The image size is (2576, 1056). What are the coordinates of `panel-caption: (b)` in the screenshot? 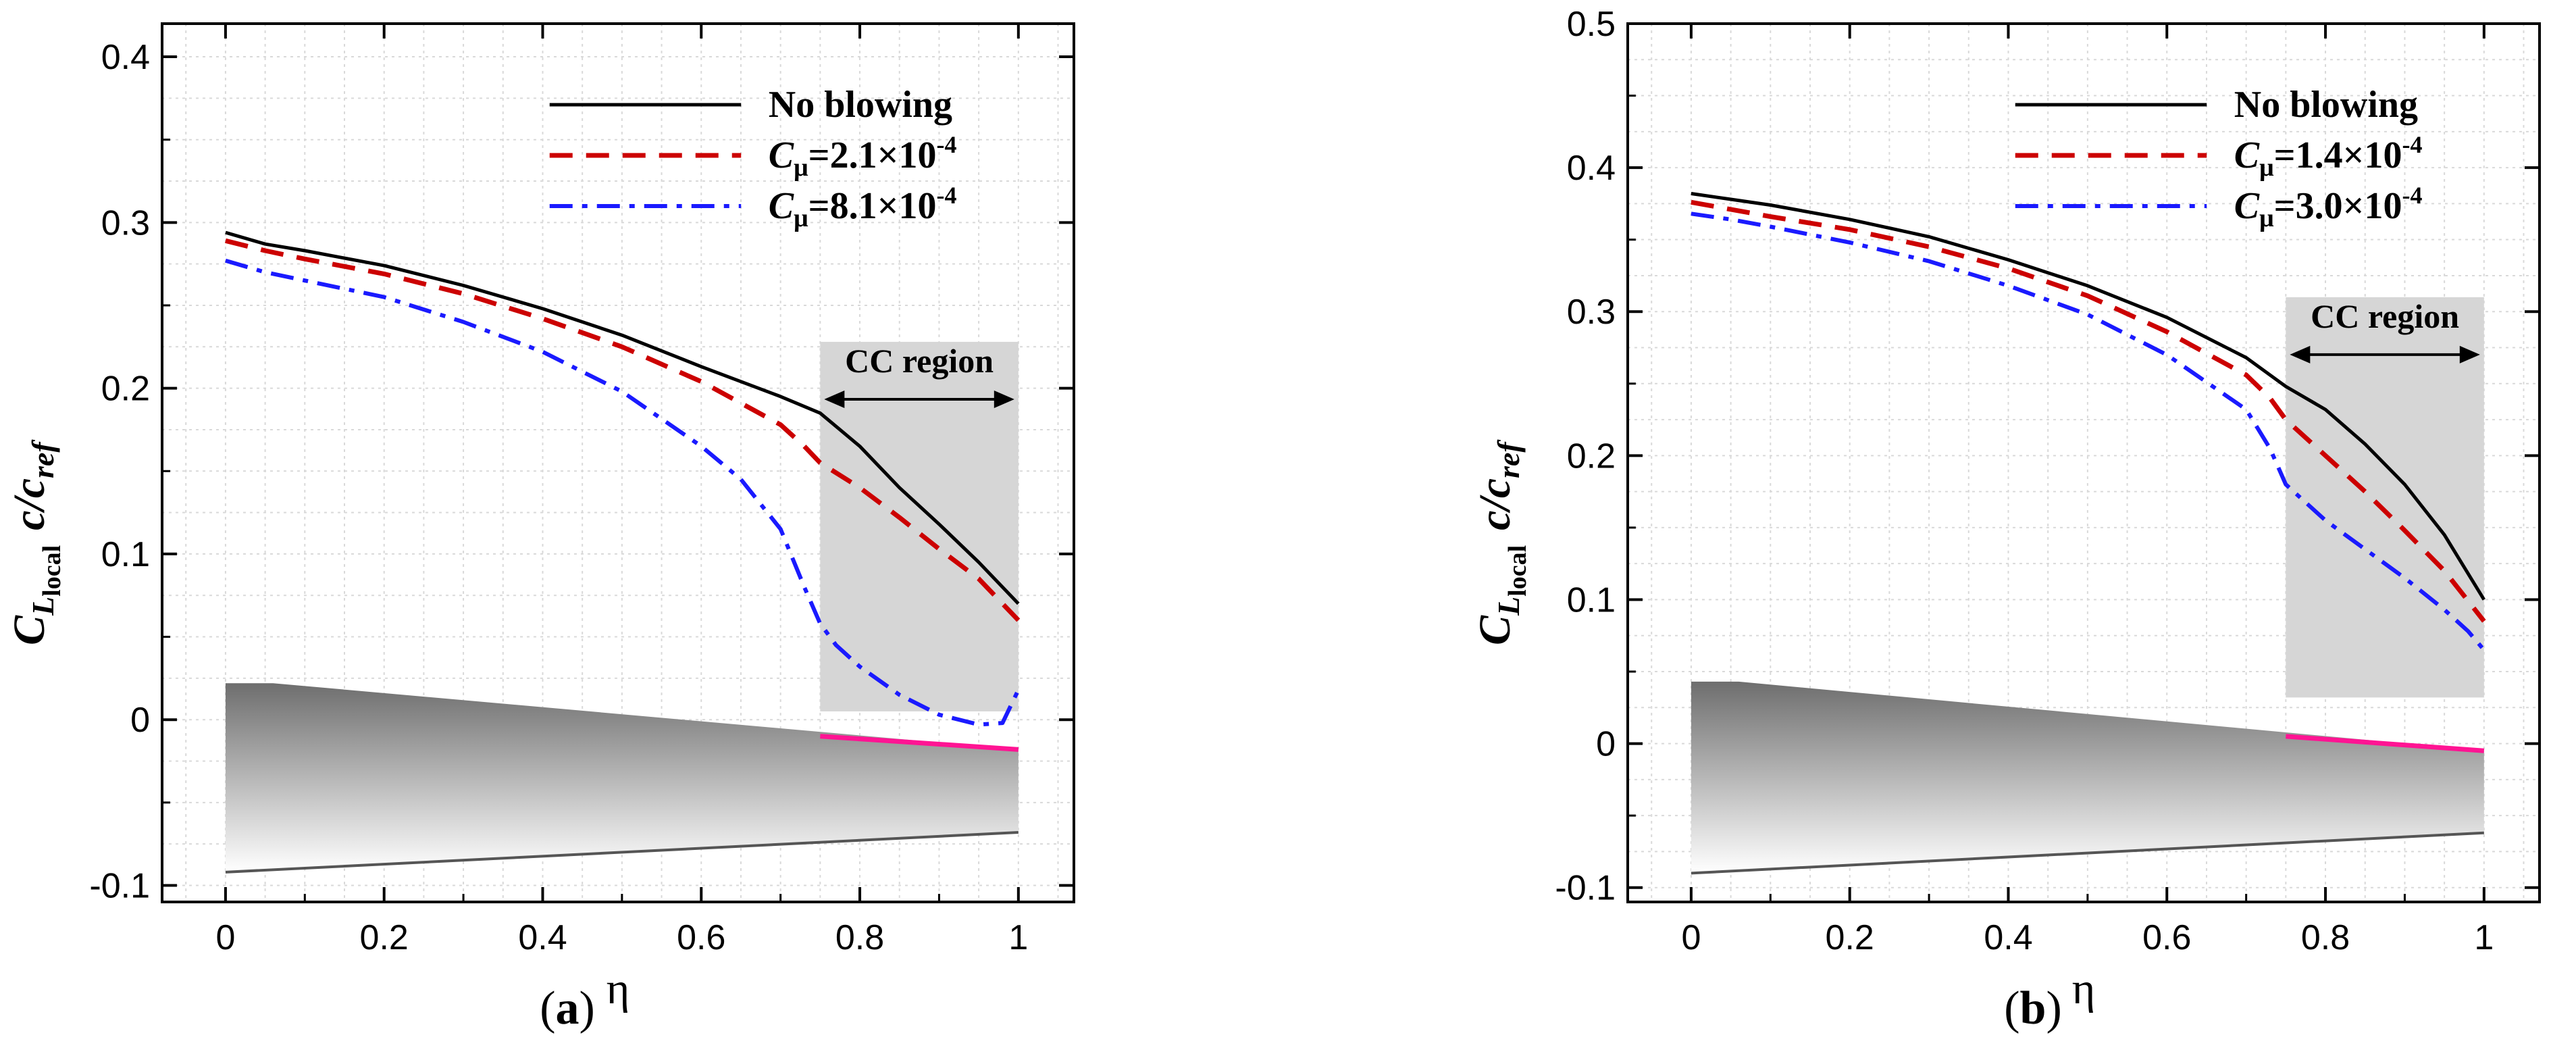 It's located at (2033, 1008).